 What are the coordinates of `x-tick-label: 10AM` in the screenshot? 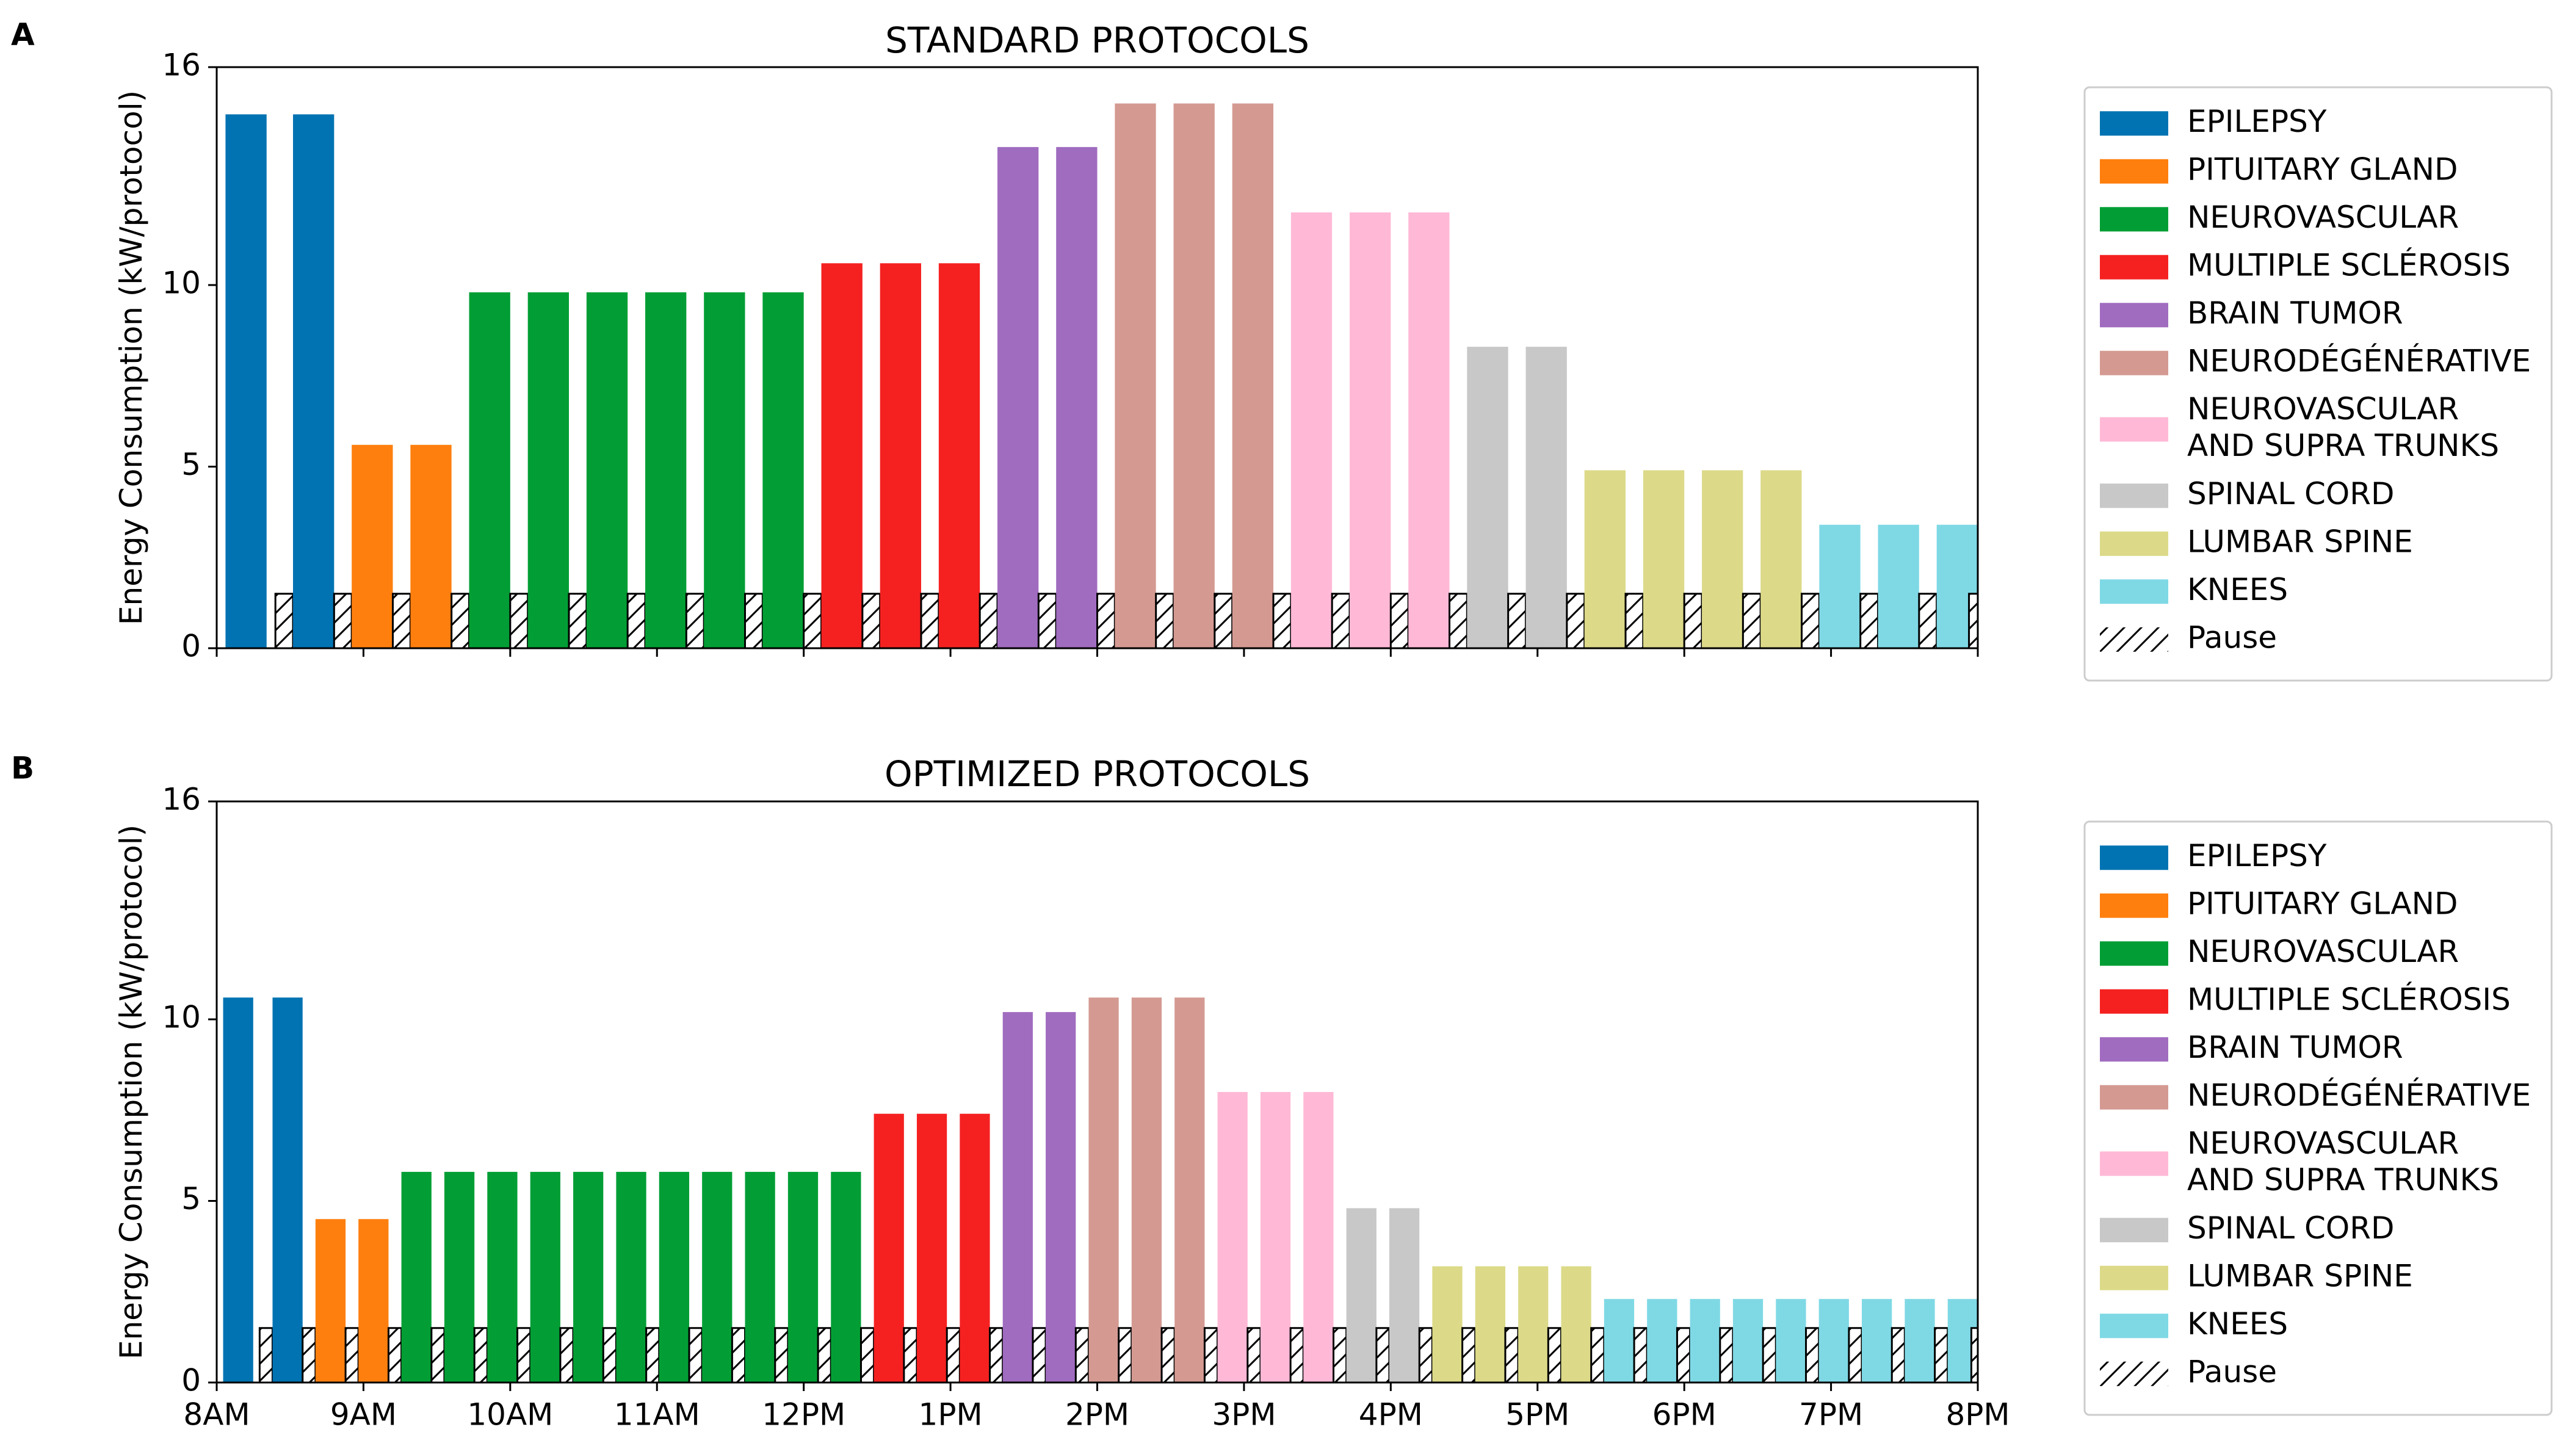 It's located at (510, 1415).